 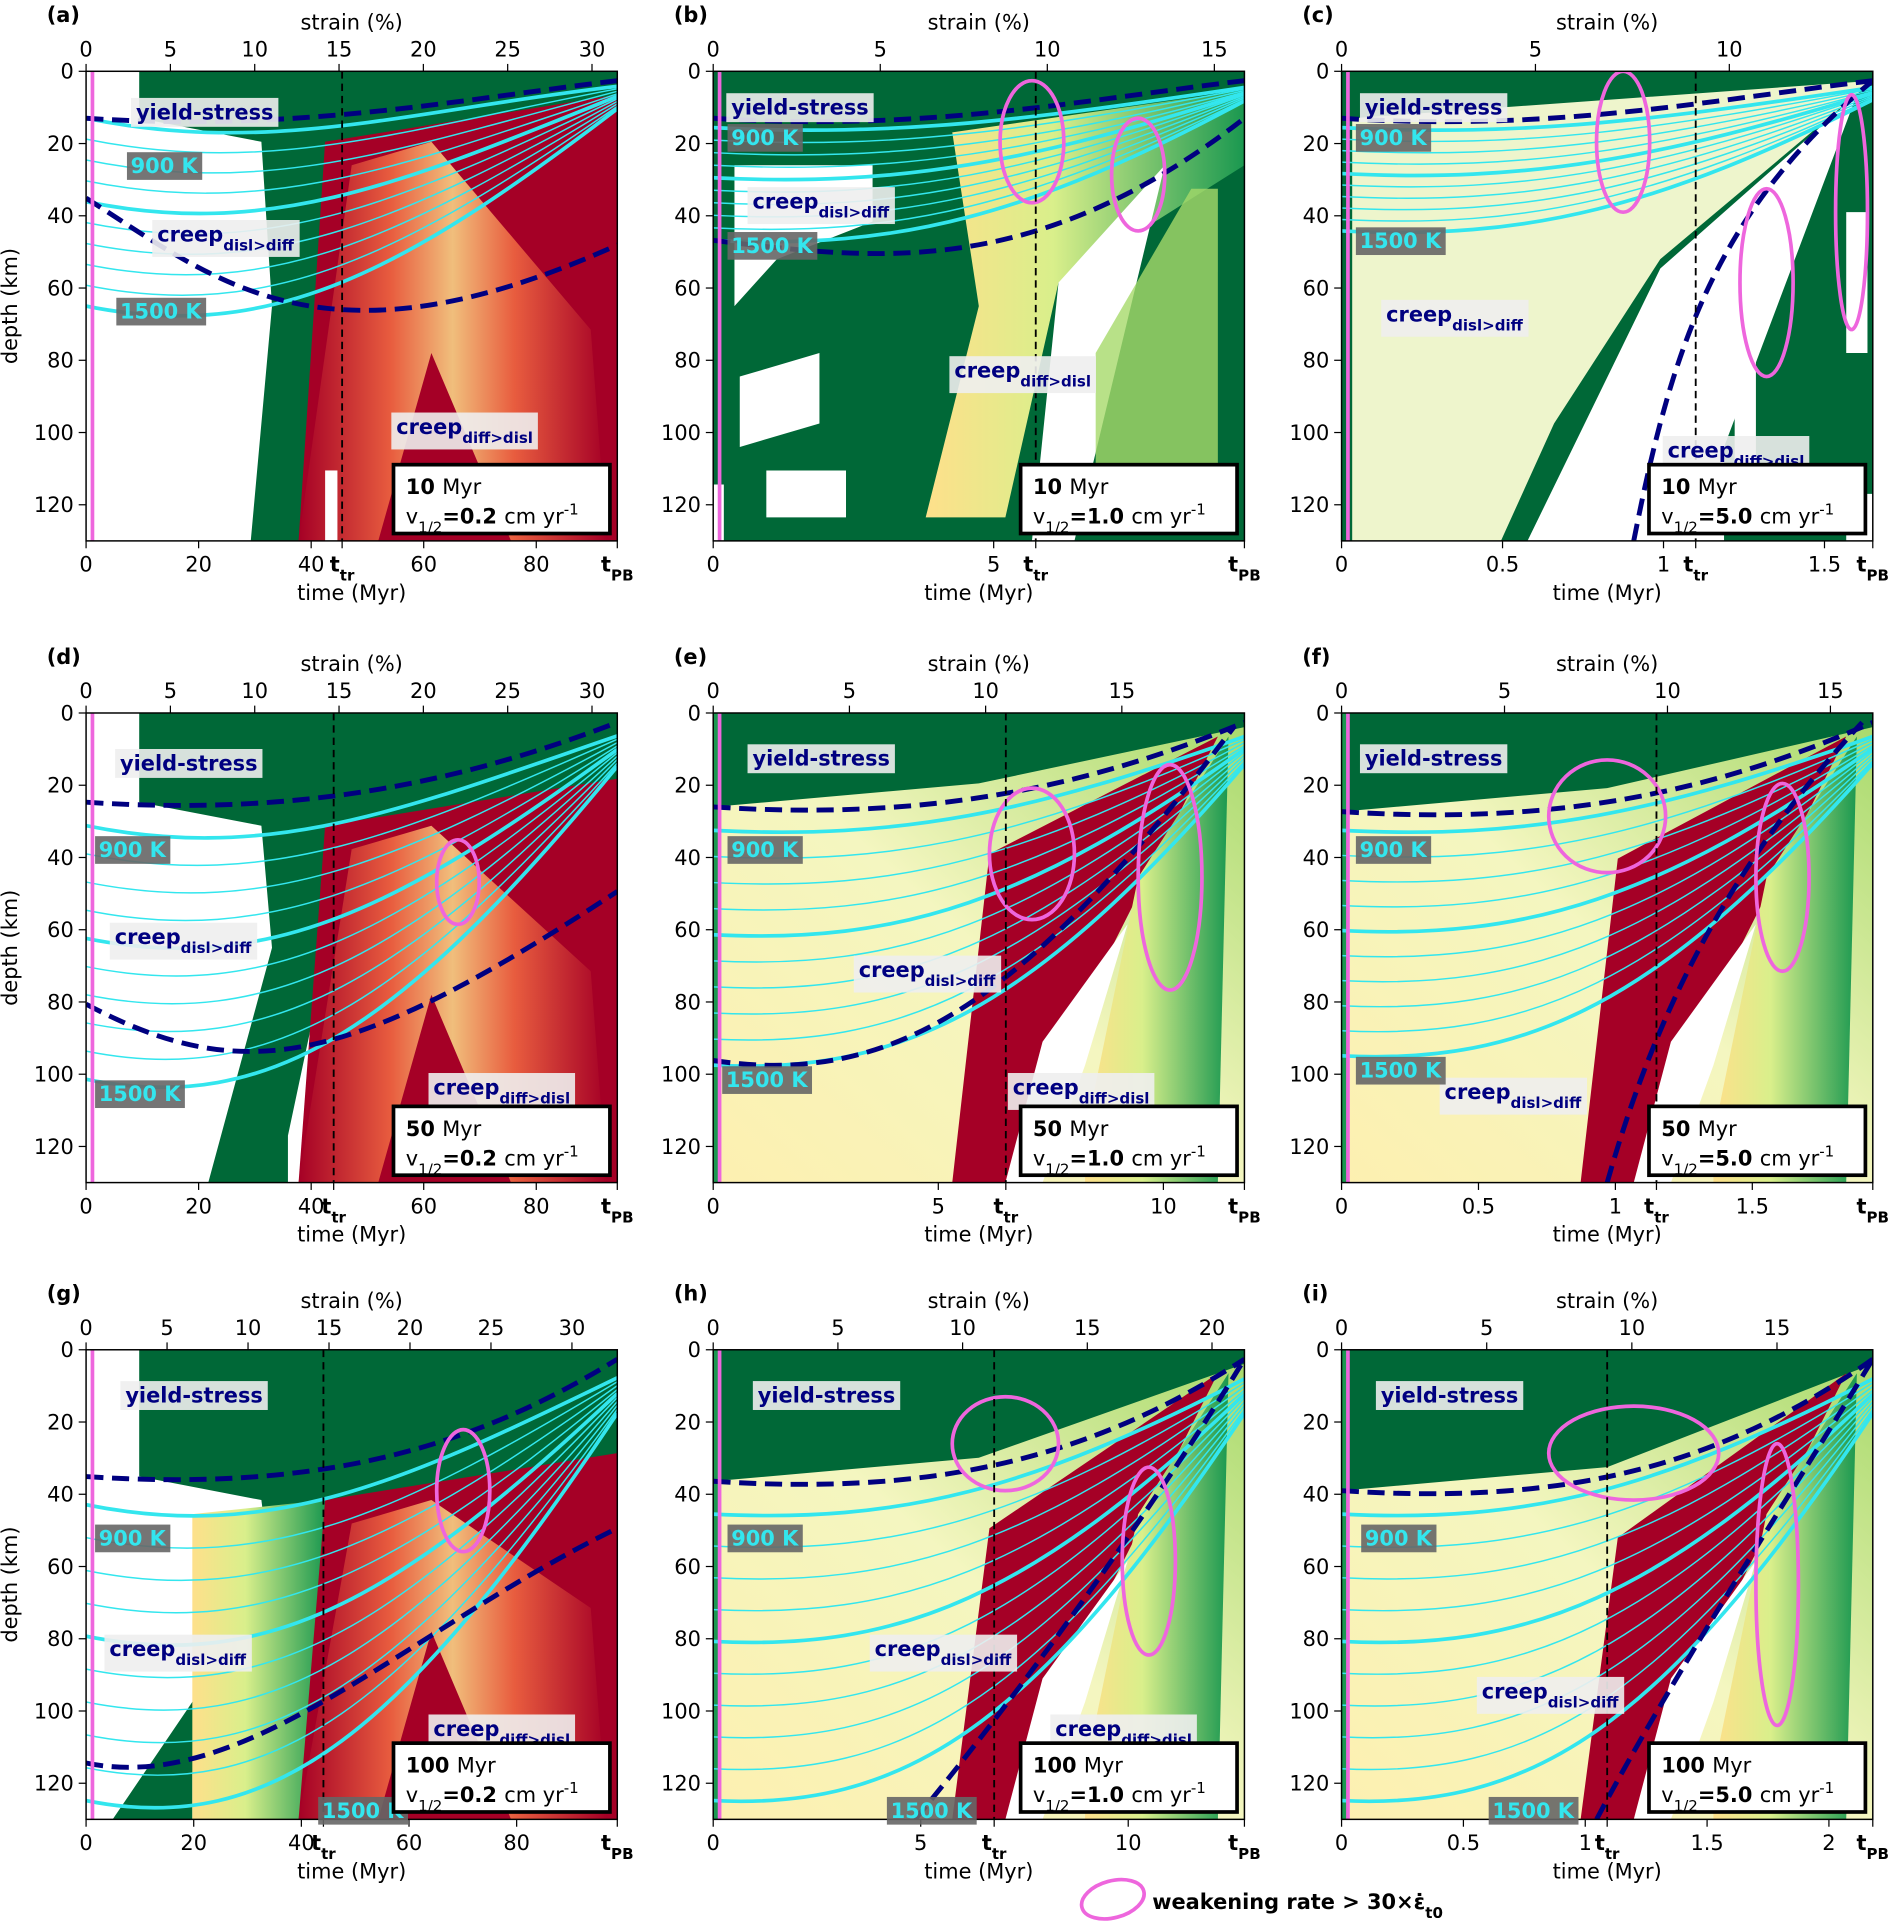 I want to click on yield-stress-label: yield-stress, so click(x=800, y=108).